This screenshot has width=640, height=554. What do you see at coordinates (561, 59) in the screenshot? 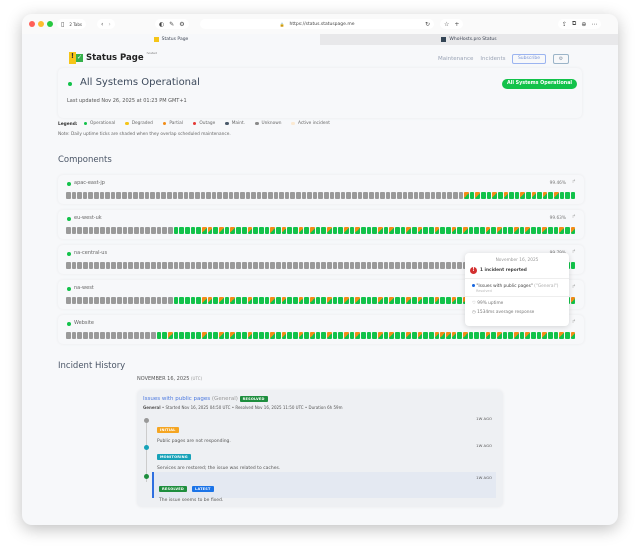
I see `gear-icon: ⚙` at bounding box center [561, 59].